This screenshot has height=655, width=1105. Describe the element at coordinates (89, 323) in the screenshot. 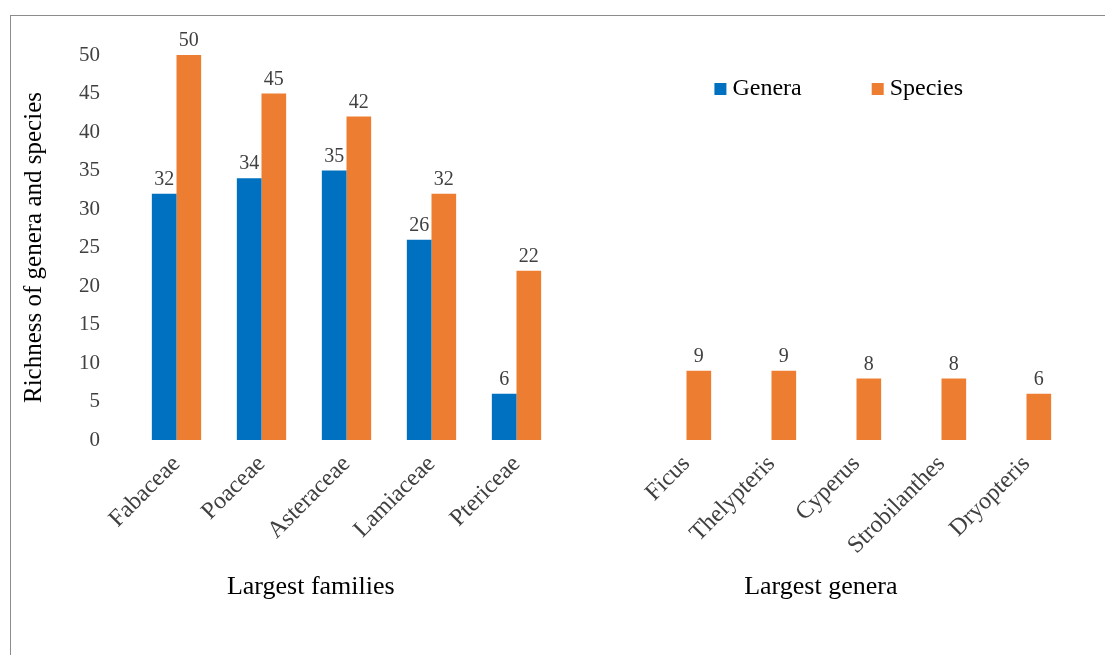

I see `y-tick-label: 15` at that location.